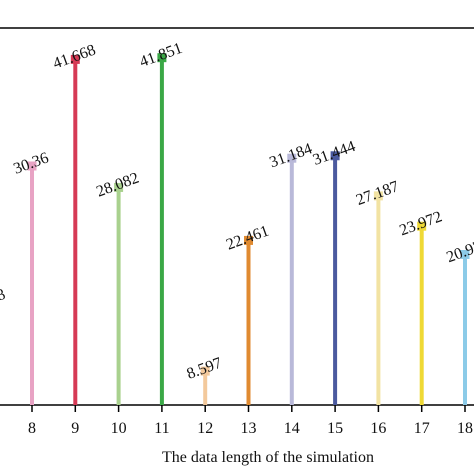 Image resolution: width=474 pixels, height=474 pixels. I want to click on x-tick-label: 10, so click(119, 428).